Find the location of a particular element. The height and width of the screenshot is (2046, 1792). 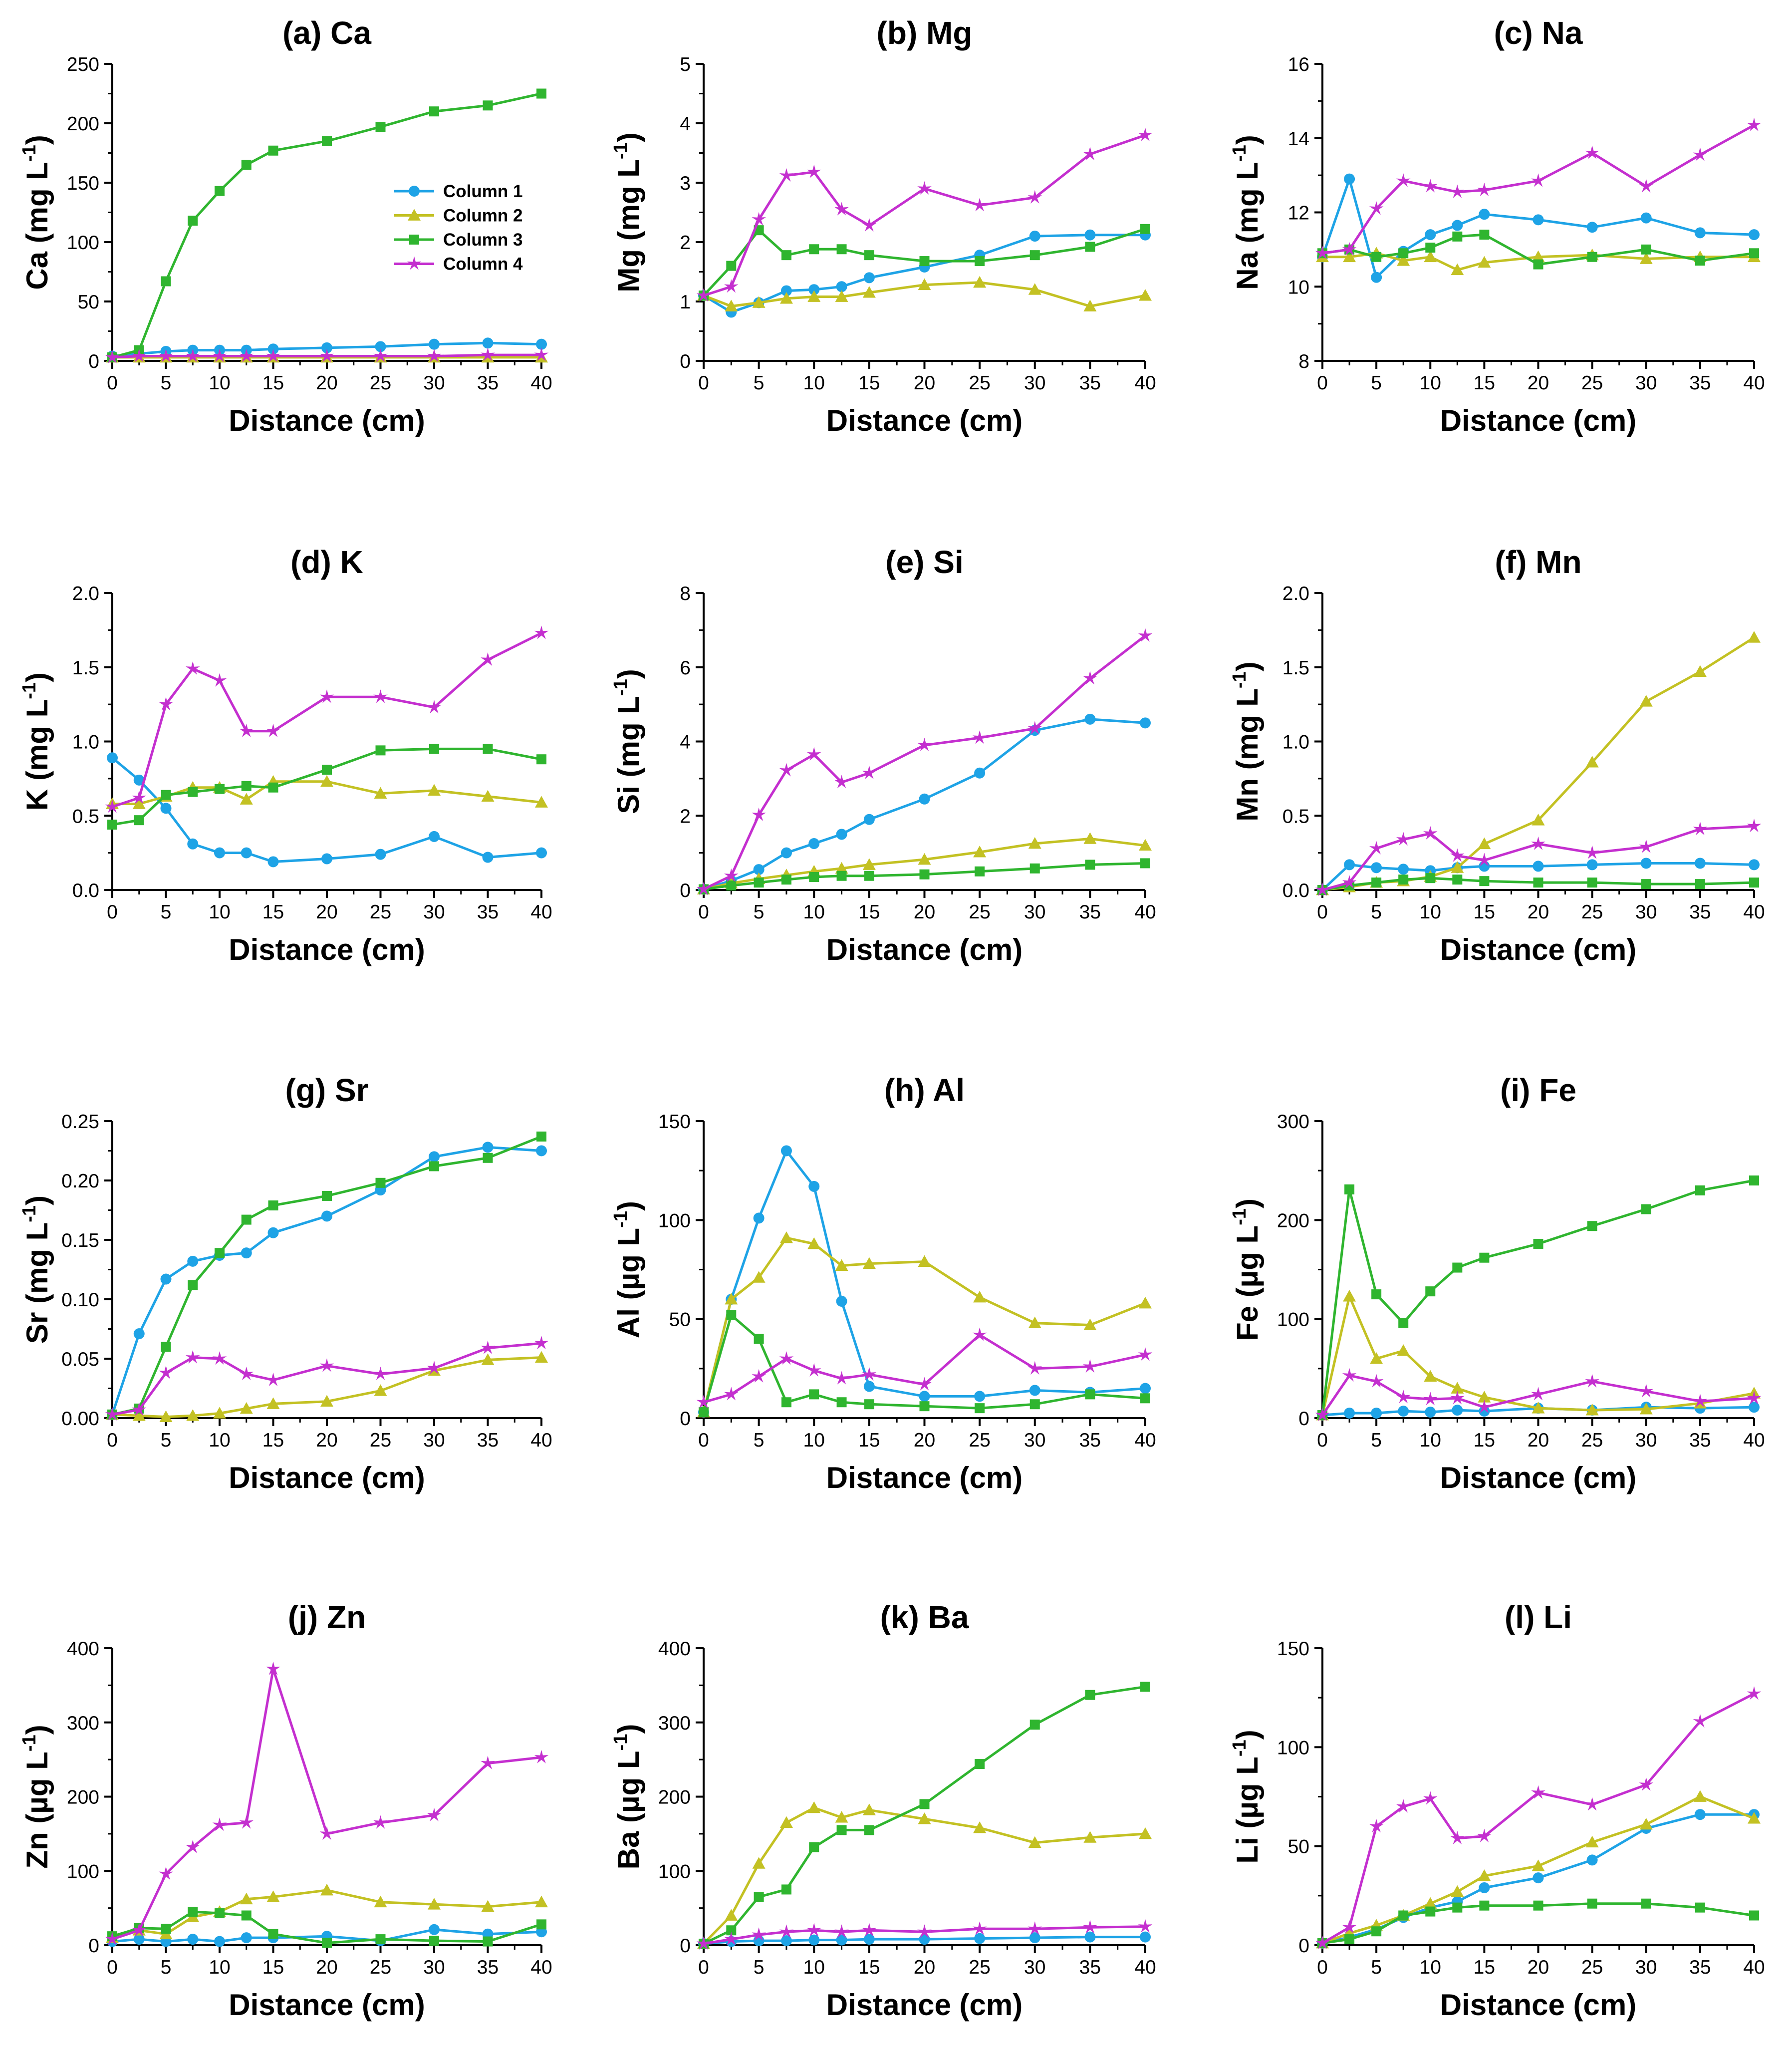

y-tick-label: 1.0 is located at coordinates (85, 742).